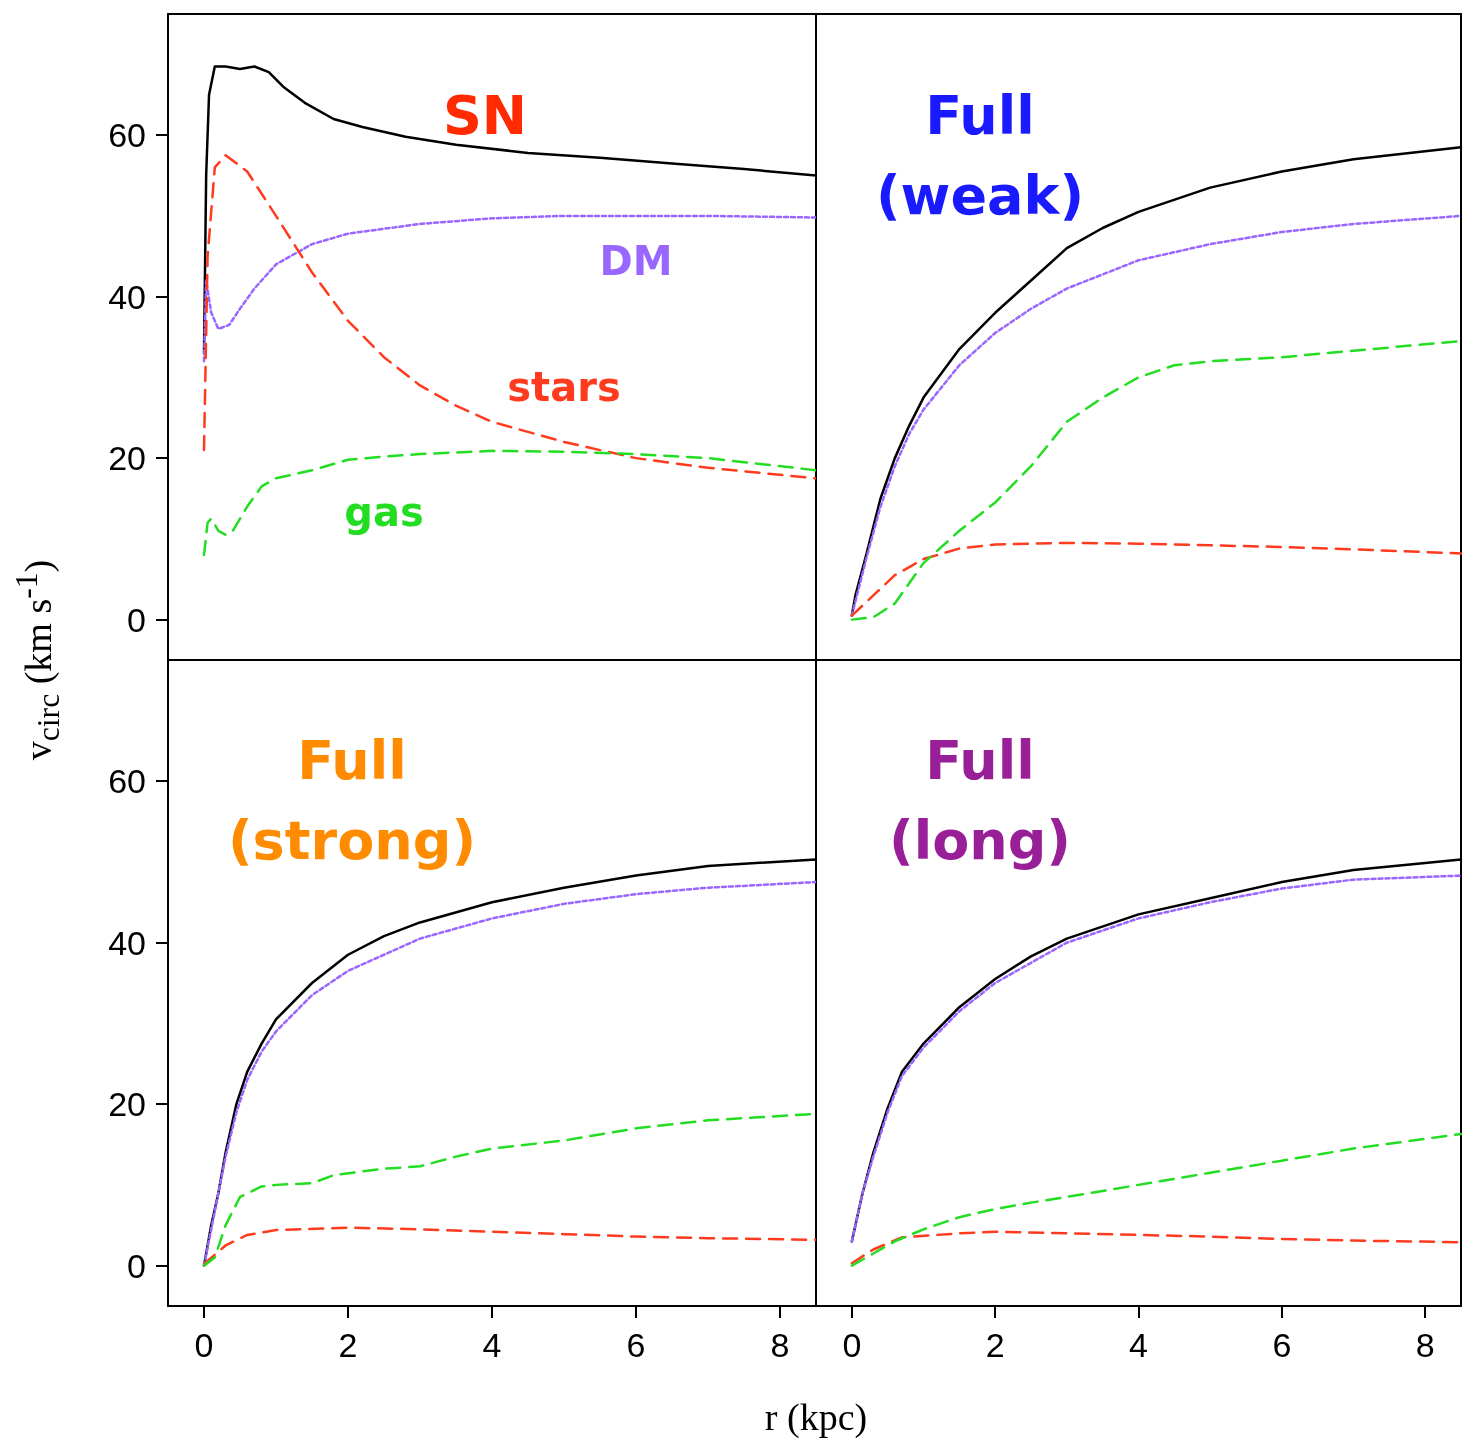 Image resolution: width=1463 pixels, height=1445 pixels. I want to click on series-label: stars, so click(564, 386).